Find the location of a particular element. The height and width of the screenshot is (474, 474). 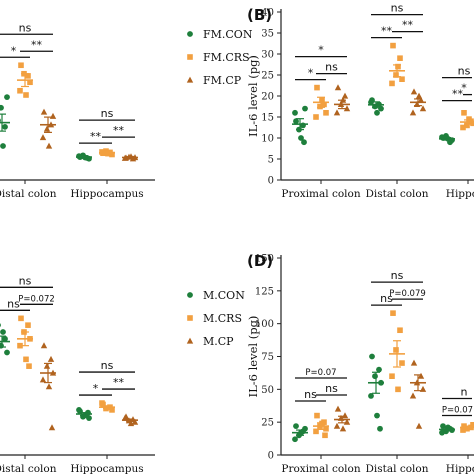

panel4-category-label: Proximal colon is located at coordinates (320, 468).